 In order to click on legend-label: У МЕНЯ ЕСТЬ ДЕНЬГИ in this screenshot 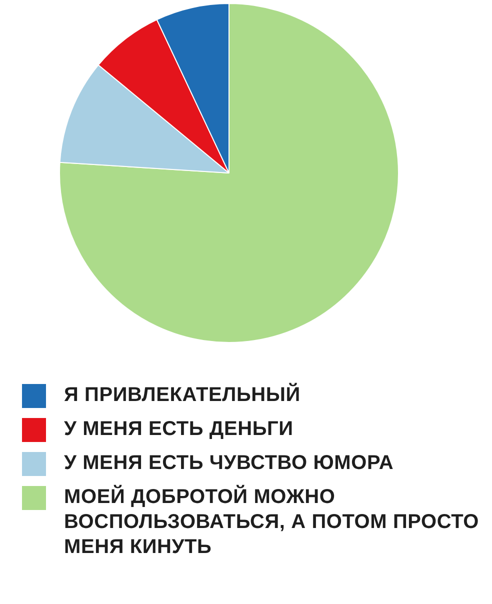, I will do `click(179, 429)`.